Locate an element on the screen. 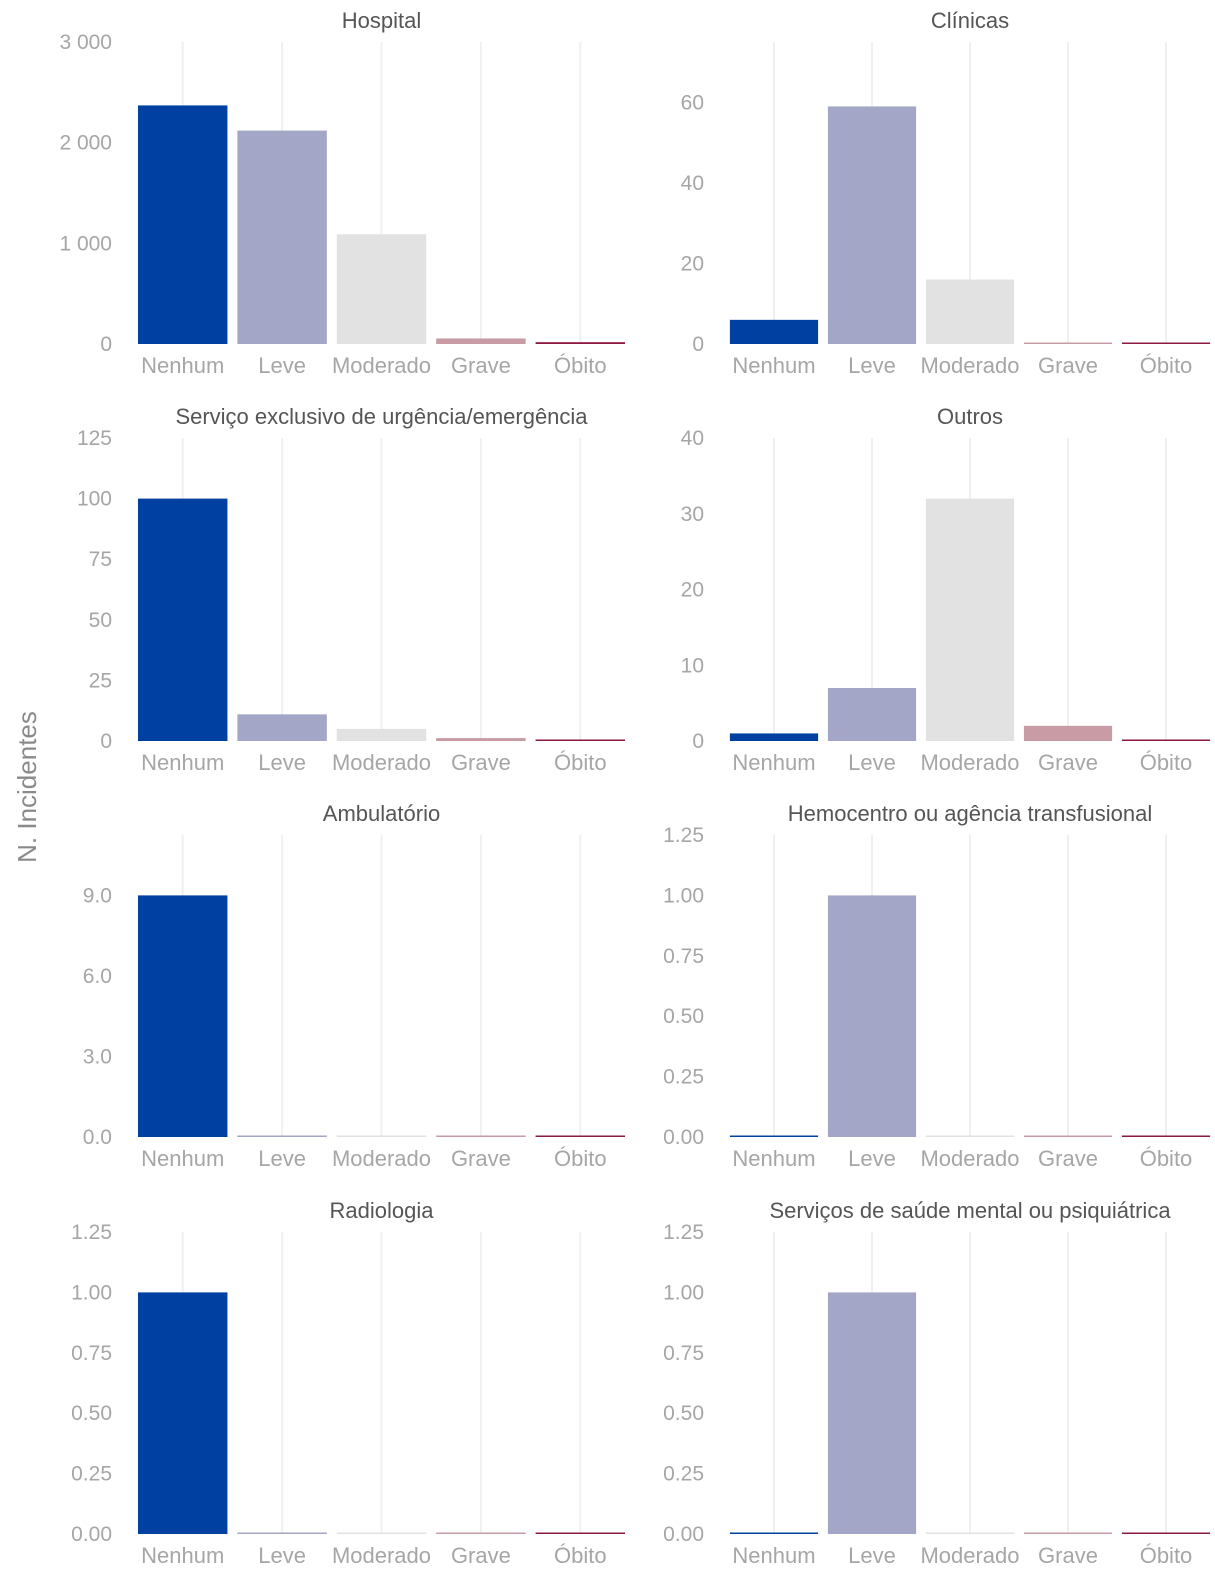 The height and width of the screenshot is (1570, 1215). panel-3-x-tick-label: Grave is located at coordinates (481, 762).